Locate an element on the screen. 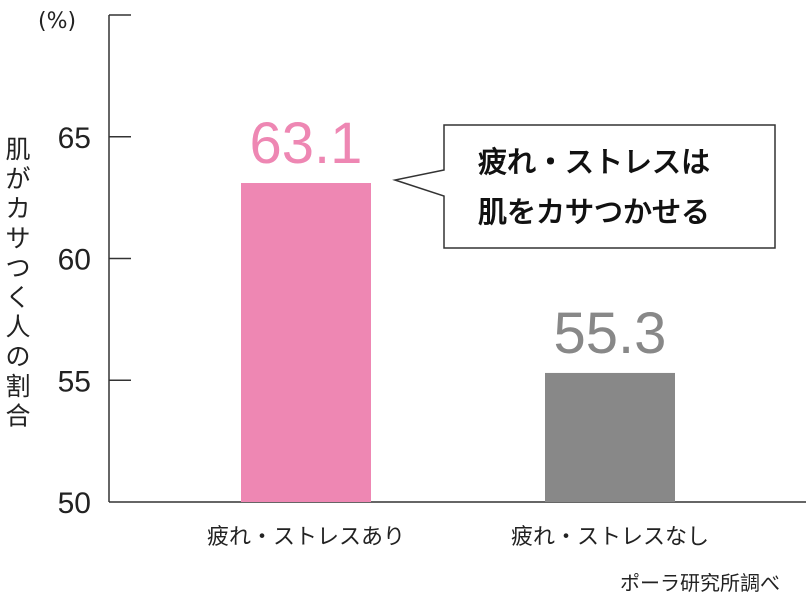 The image size is (809, 602). bar-with-stress is located at coordinates (306, 342).